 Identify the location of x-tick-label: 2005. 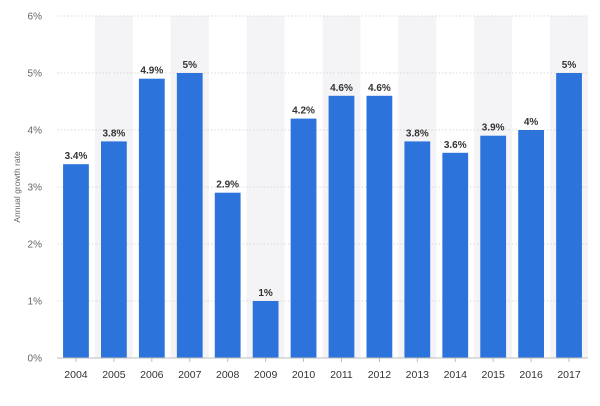
(114, 375).